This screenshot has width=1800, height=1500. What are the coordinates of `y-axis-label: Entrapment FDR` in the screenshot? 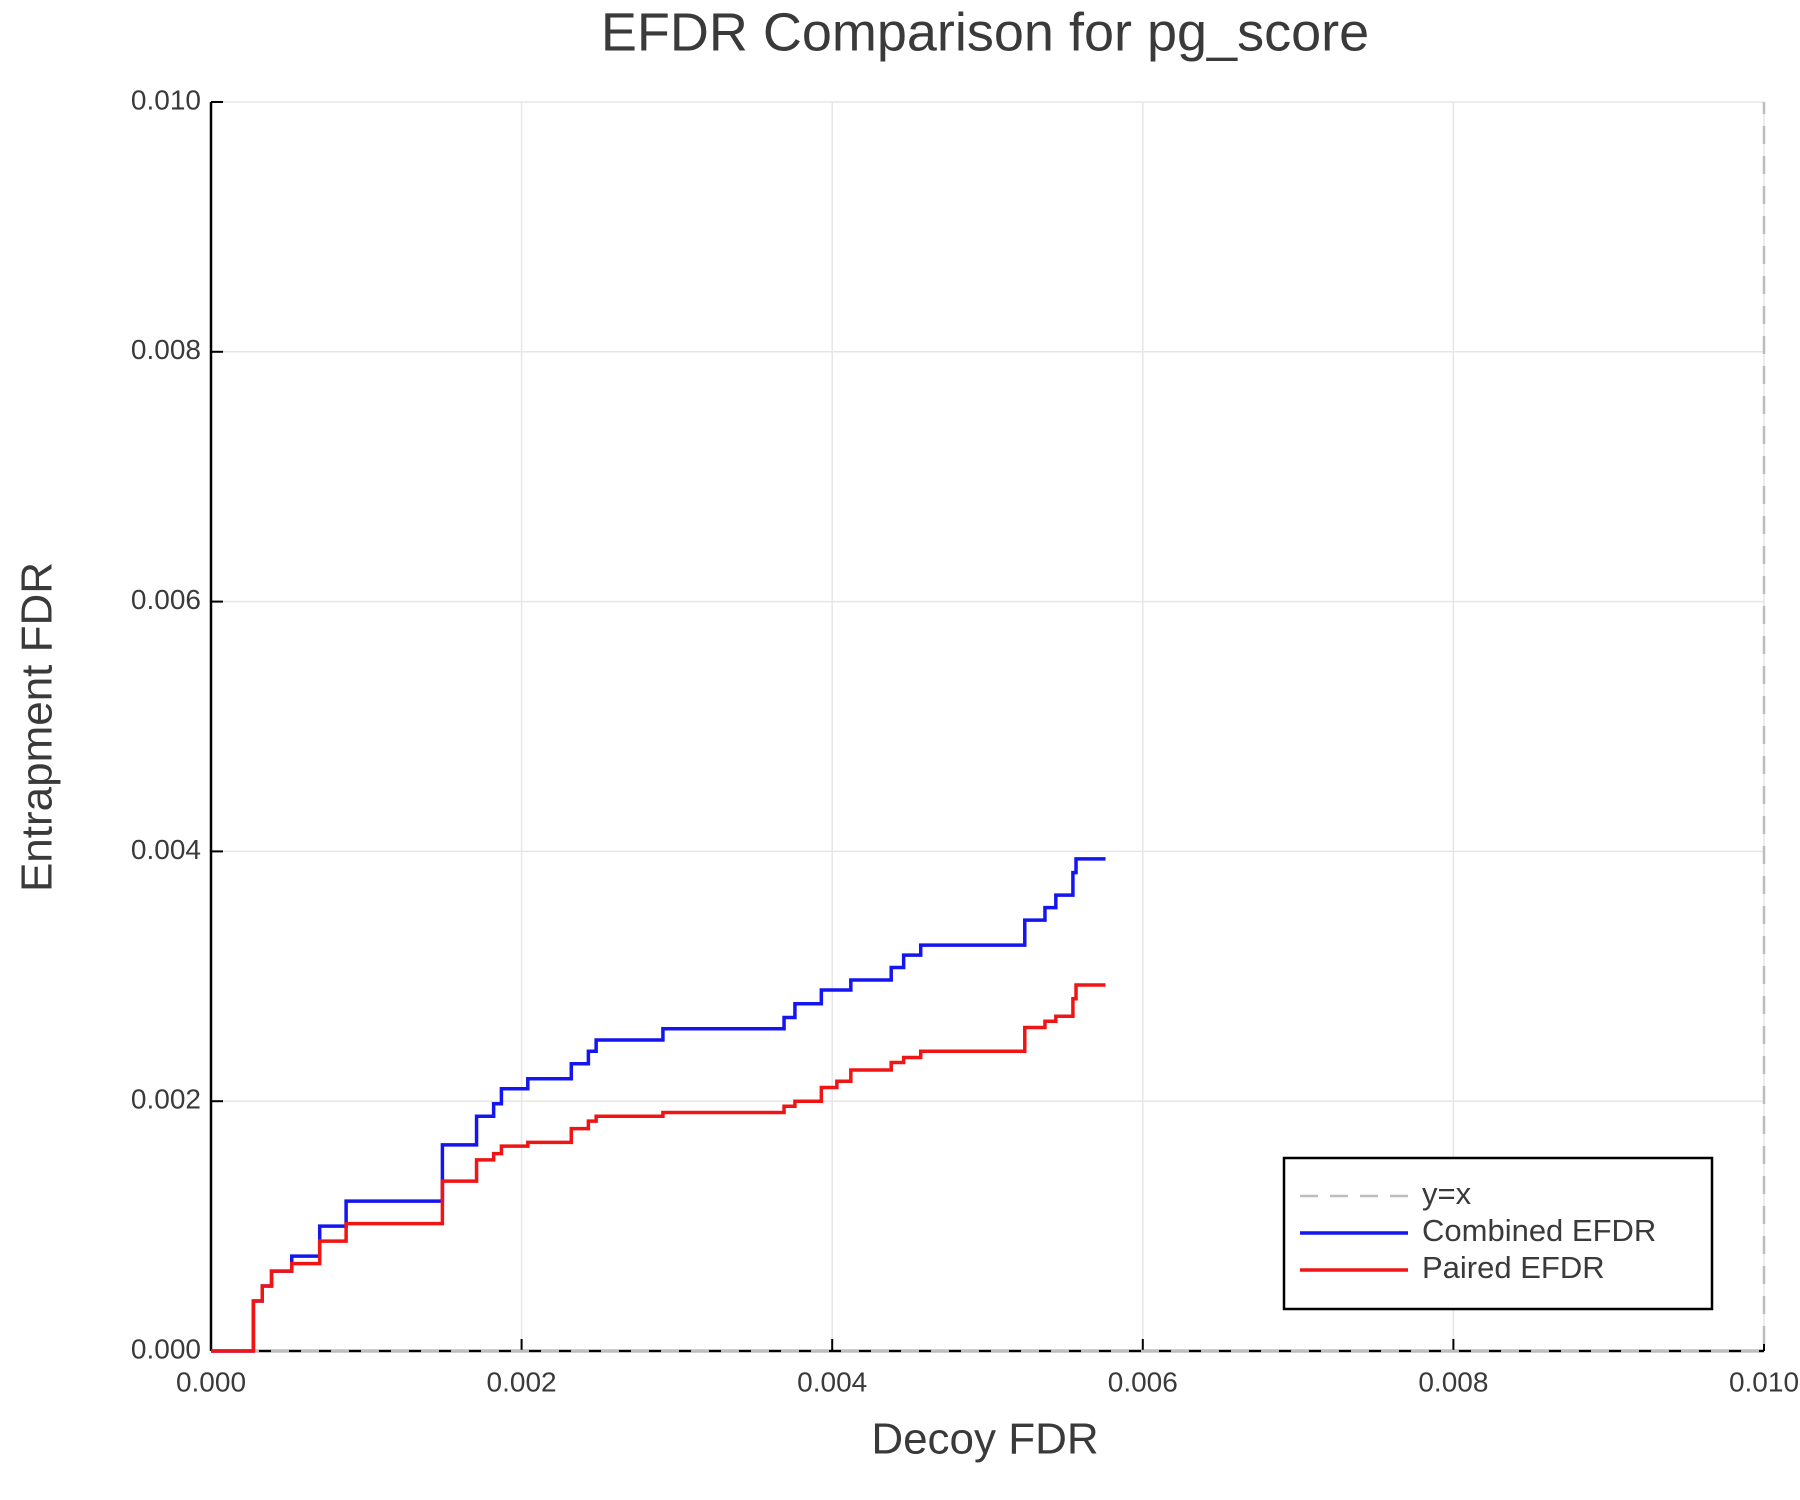 It's located at (37, 727).